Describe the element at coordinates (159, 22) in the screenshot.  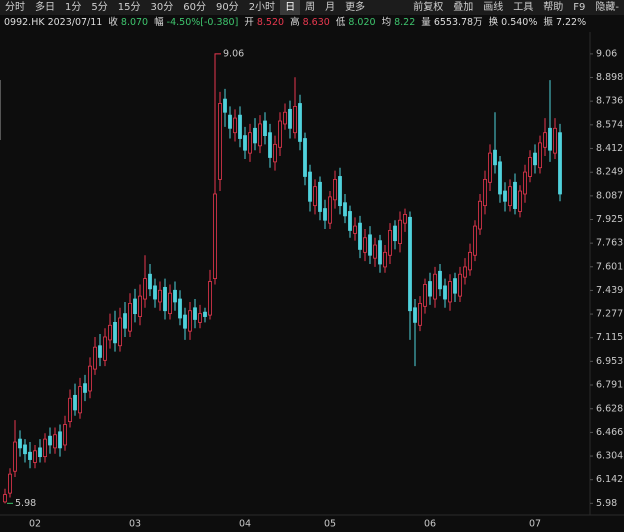
I see `label: 幅` at that location.